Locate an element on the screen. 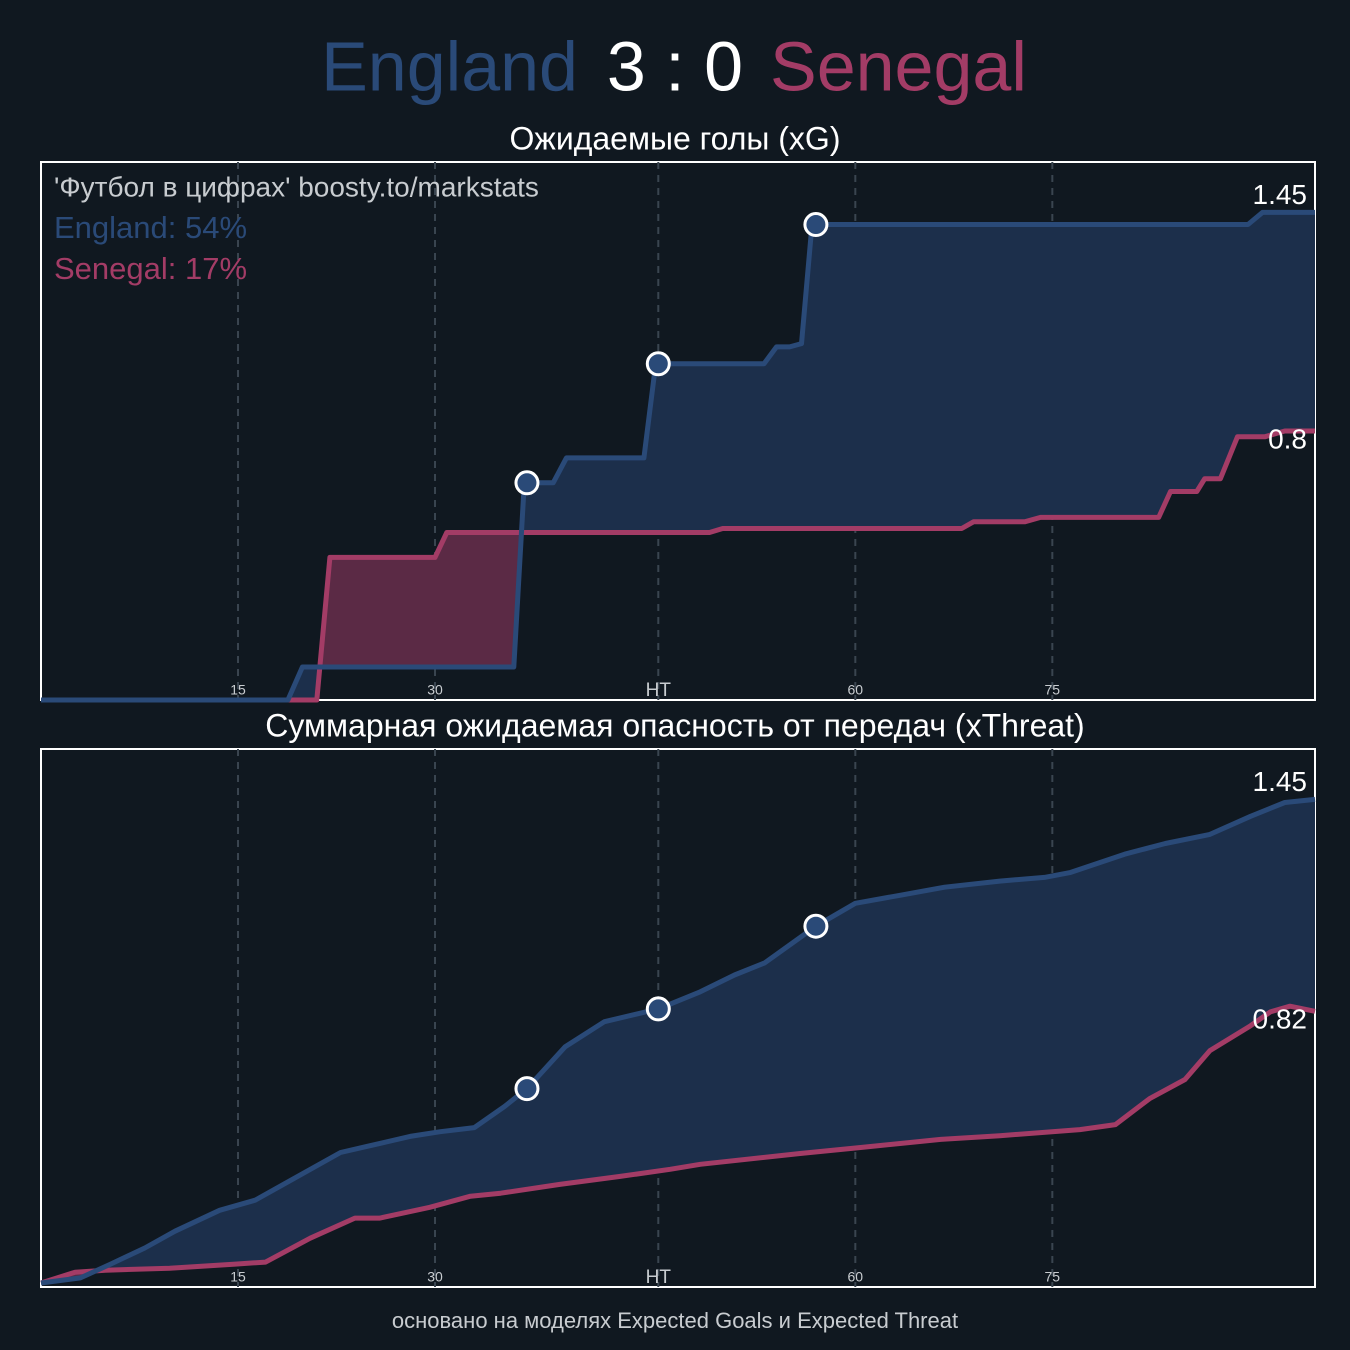  end-label: 0.82 is located at coordinates (1280, 1019).